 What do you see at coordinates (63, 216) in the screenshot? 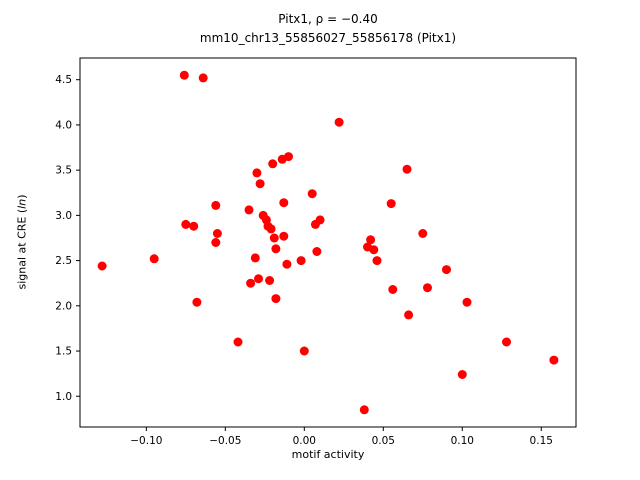
I see `y-tick-label: 3.0` at bounding box center [63, 216].